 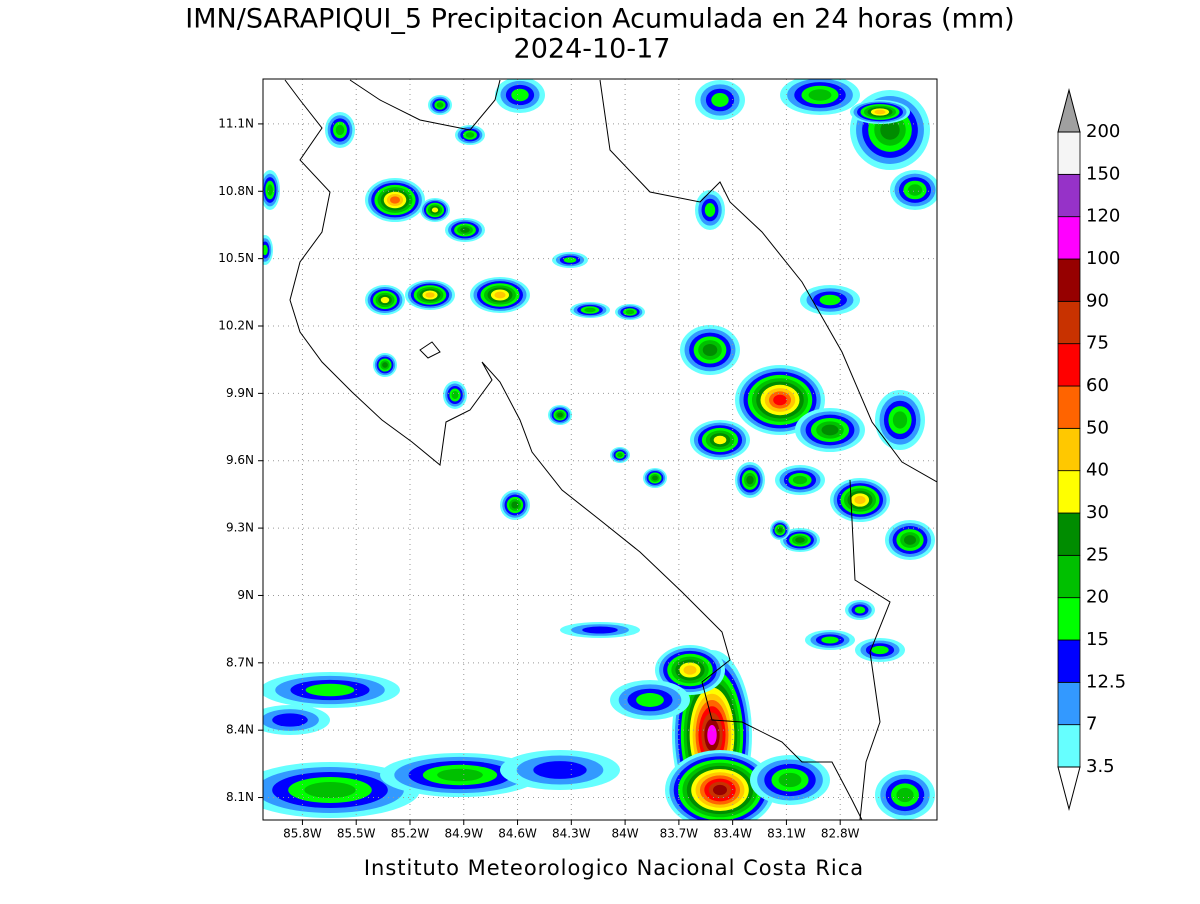 What do you see at coordinates (1091, 449) in the screenshot?
I see `colorbar: 3.5 7 12.5 15 20 25 30 40 50 60 75 90 100 120 150 200` at bounding box center [1091, 449].